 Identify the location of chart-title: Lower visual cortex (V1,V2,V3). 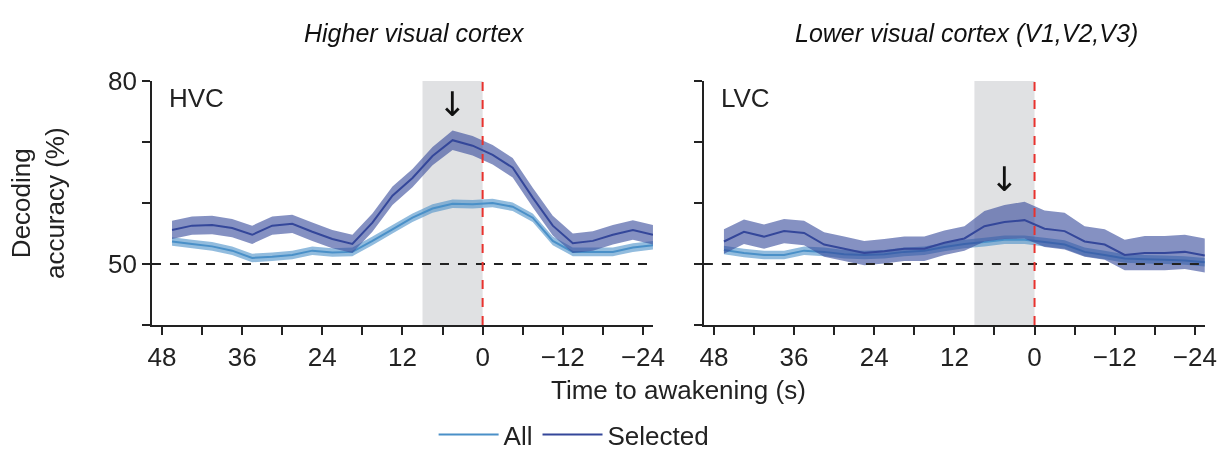
(967, 33).